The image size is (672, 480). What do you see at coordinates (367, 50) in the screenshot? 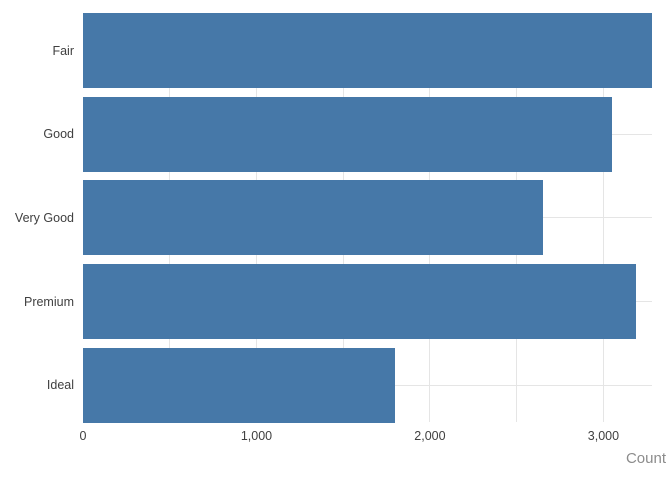
I see `bar-fair` at bounding box center [367, 50].